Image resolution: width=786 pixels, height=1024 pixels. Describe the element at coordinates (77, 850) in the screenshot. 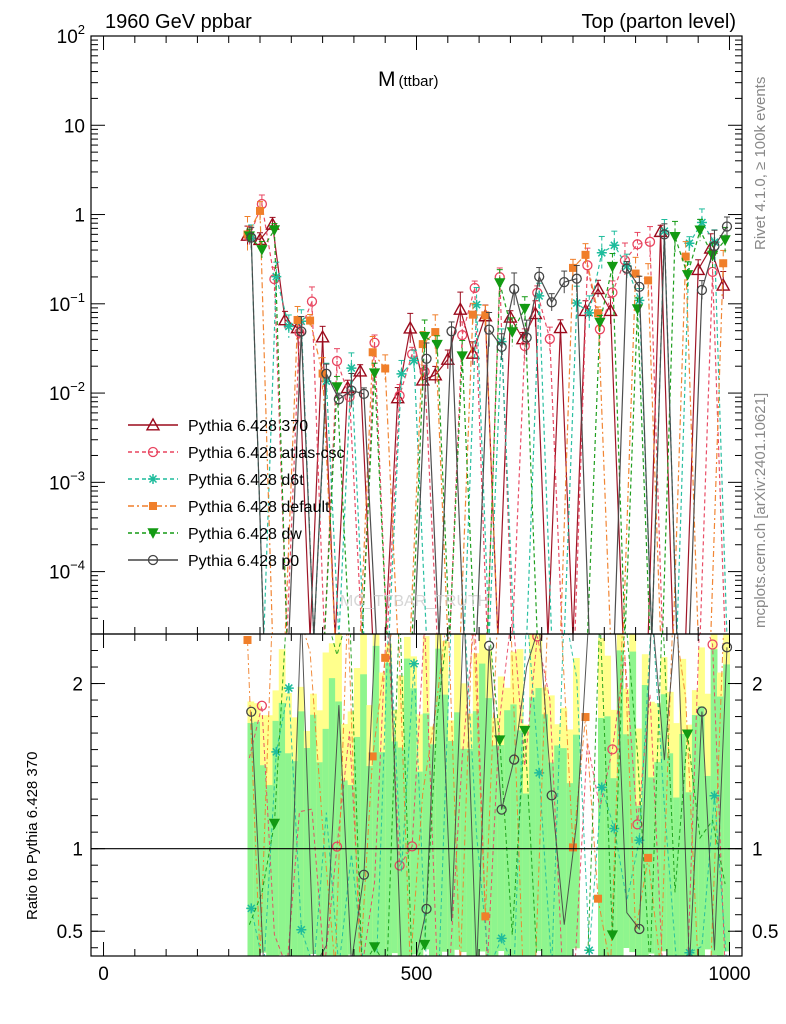

I see `ratio-tick-label: 1` at that location.